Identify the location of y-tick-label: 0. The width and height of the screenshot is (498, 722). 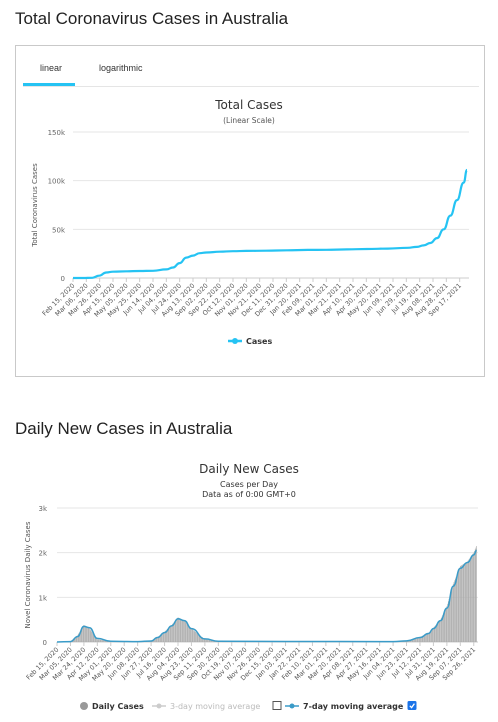
(45, 643).